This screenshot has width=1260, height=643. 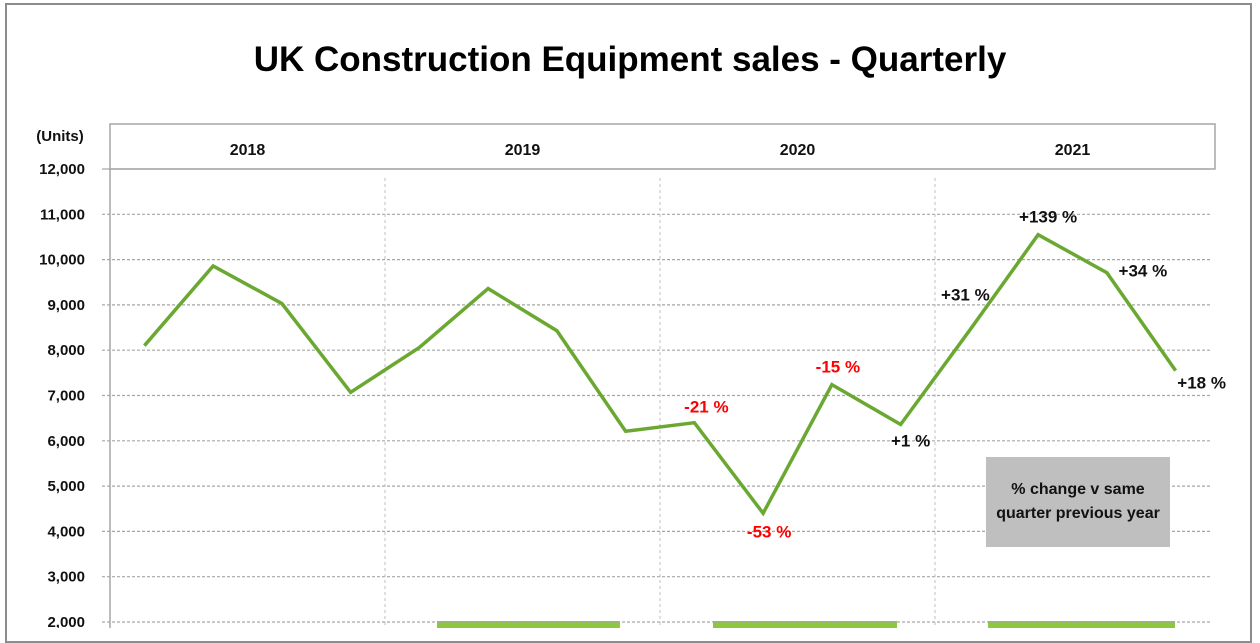 What do you see at coordinates (1081, 624) in the screenshot?
I see `bottom-bar` at bounding box center [1081, 624].